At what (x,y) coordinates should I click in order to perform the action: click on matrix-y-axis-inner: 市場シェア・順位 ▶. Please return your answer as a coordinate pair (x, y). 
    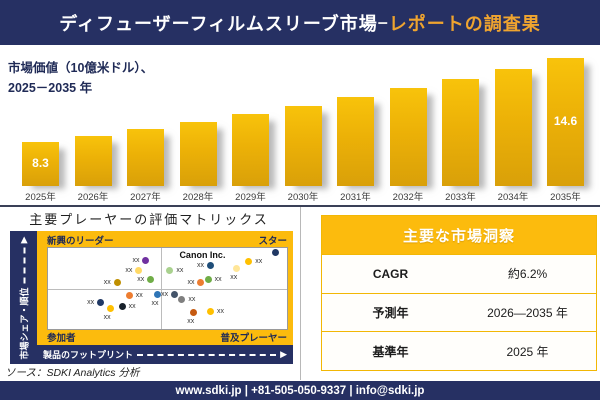
    Looking at the image, I should click on (23, 297).